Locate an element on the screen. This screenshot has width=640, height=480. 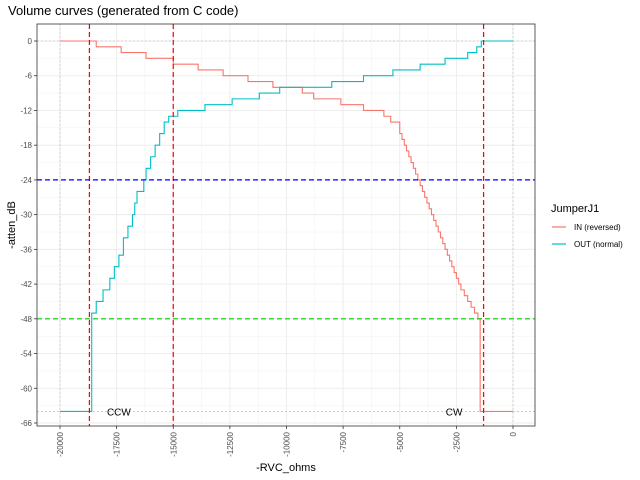
x-tick-label: -12500 is located at coordinates (230, 443).